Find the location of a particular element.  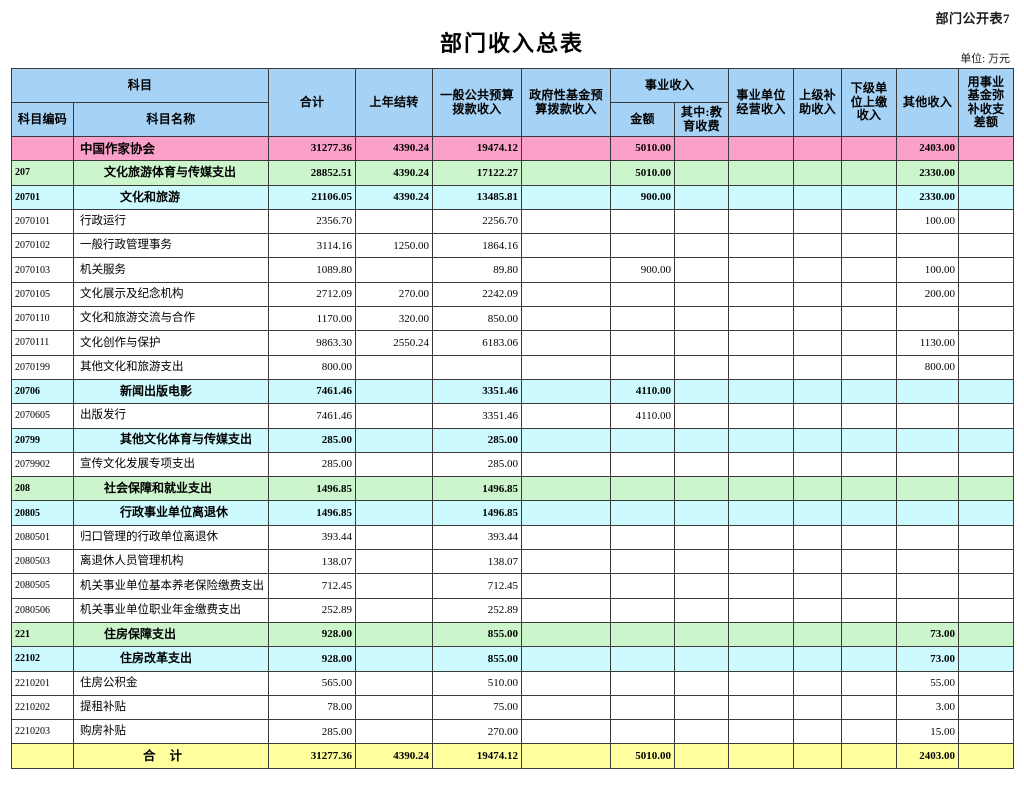

table-row: 2080503 离退休人员管理机构 138.07 138.07 is located at coordinates (513, 562).